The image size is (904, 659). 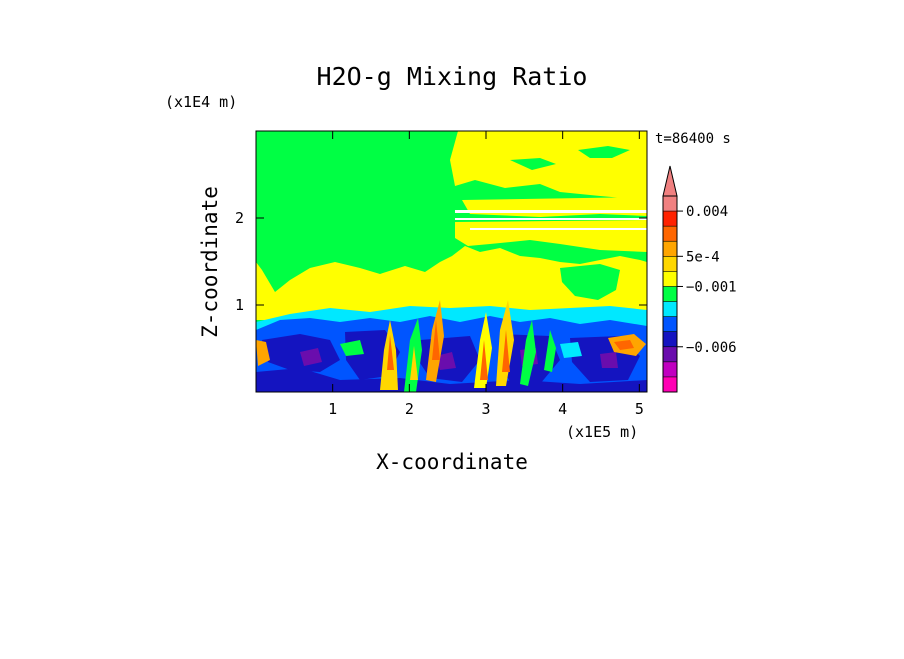 I want to click on colorbar: 0.004 5e-4 −0.001 −0.006, so click(x=699, y=279).